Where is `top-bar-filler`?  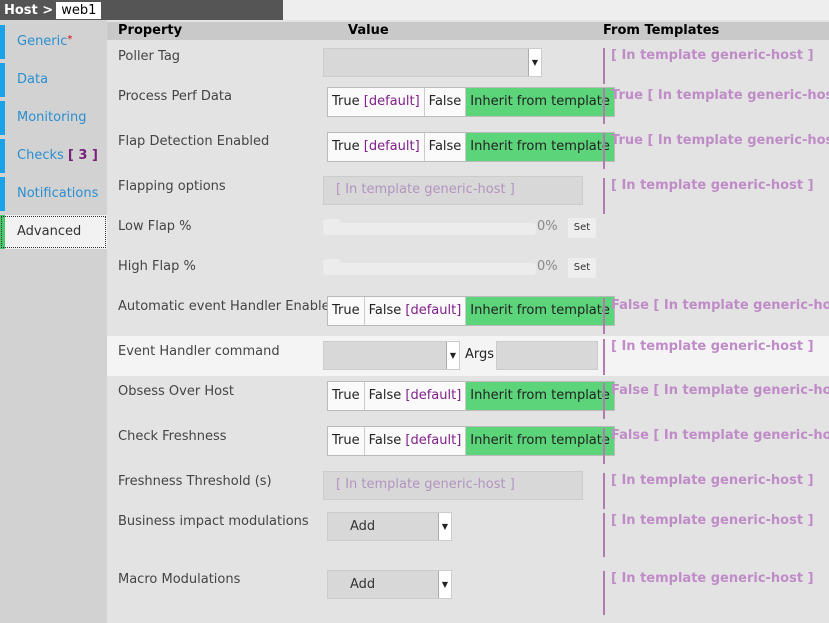
top-bar-filler is located at coordinates (556, 10).